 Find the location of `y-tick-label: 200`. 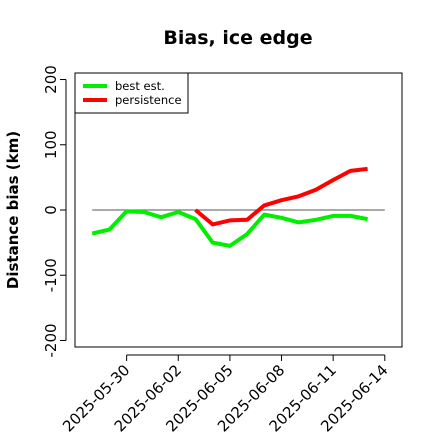

y-tick-label: 200 is located at coordinates (51, 79).